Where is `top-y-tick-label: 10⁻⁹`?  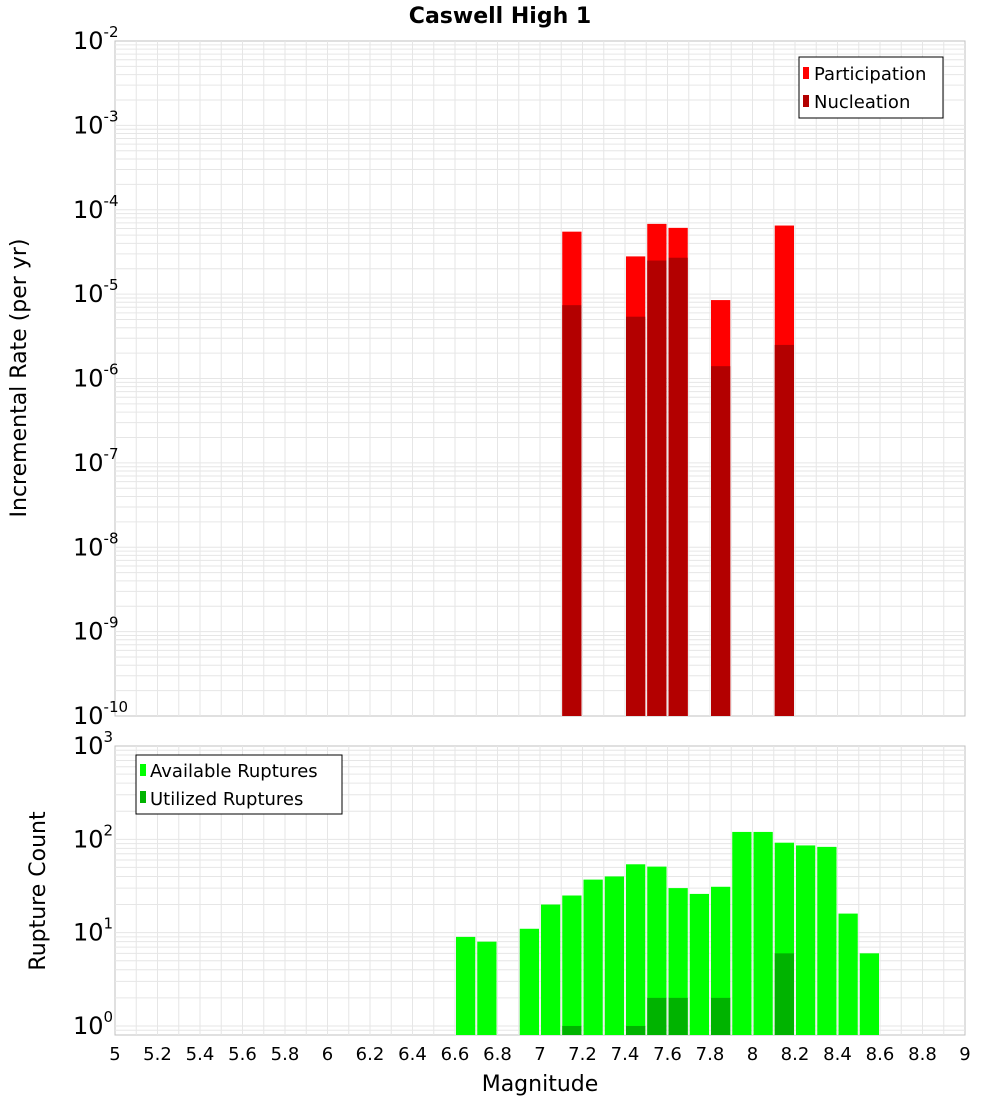 top-y-tick-label: 10⁻⁹ is located at coordinates (96, 630).